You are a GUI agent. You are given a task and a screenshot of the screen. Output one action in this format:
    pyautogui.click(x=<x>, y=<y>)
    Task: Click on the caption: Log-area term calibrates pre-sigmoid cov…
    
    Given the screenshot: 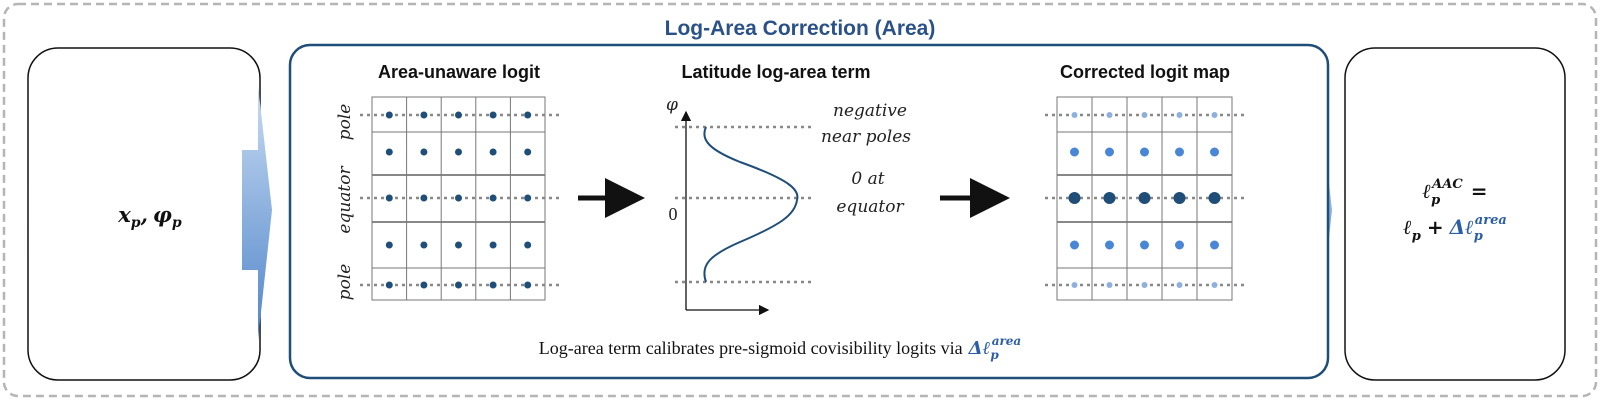 What is the action you would take?
    pyautogui.click(x=780, y=348)
    